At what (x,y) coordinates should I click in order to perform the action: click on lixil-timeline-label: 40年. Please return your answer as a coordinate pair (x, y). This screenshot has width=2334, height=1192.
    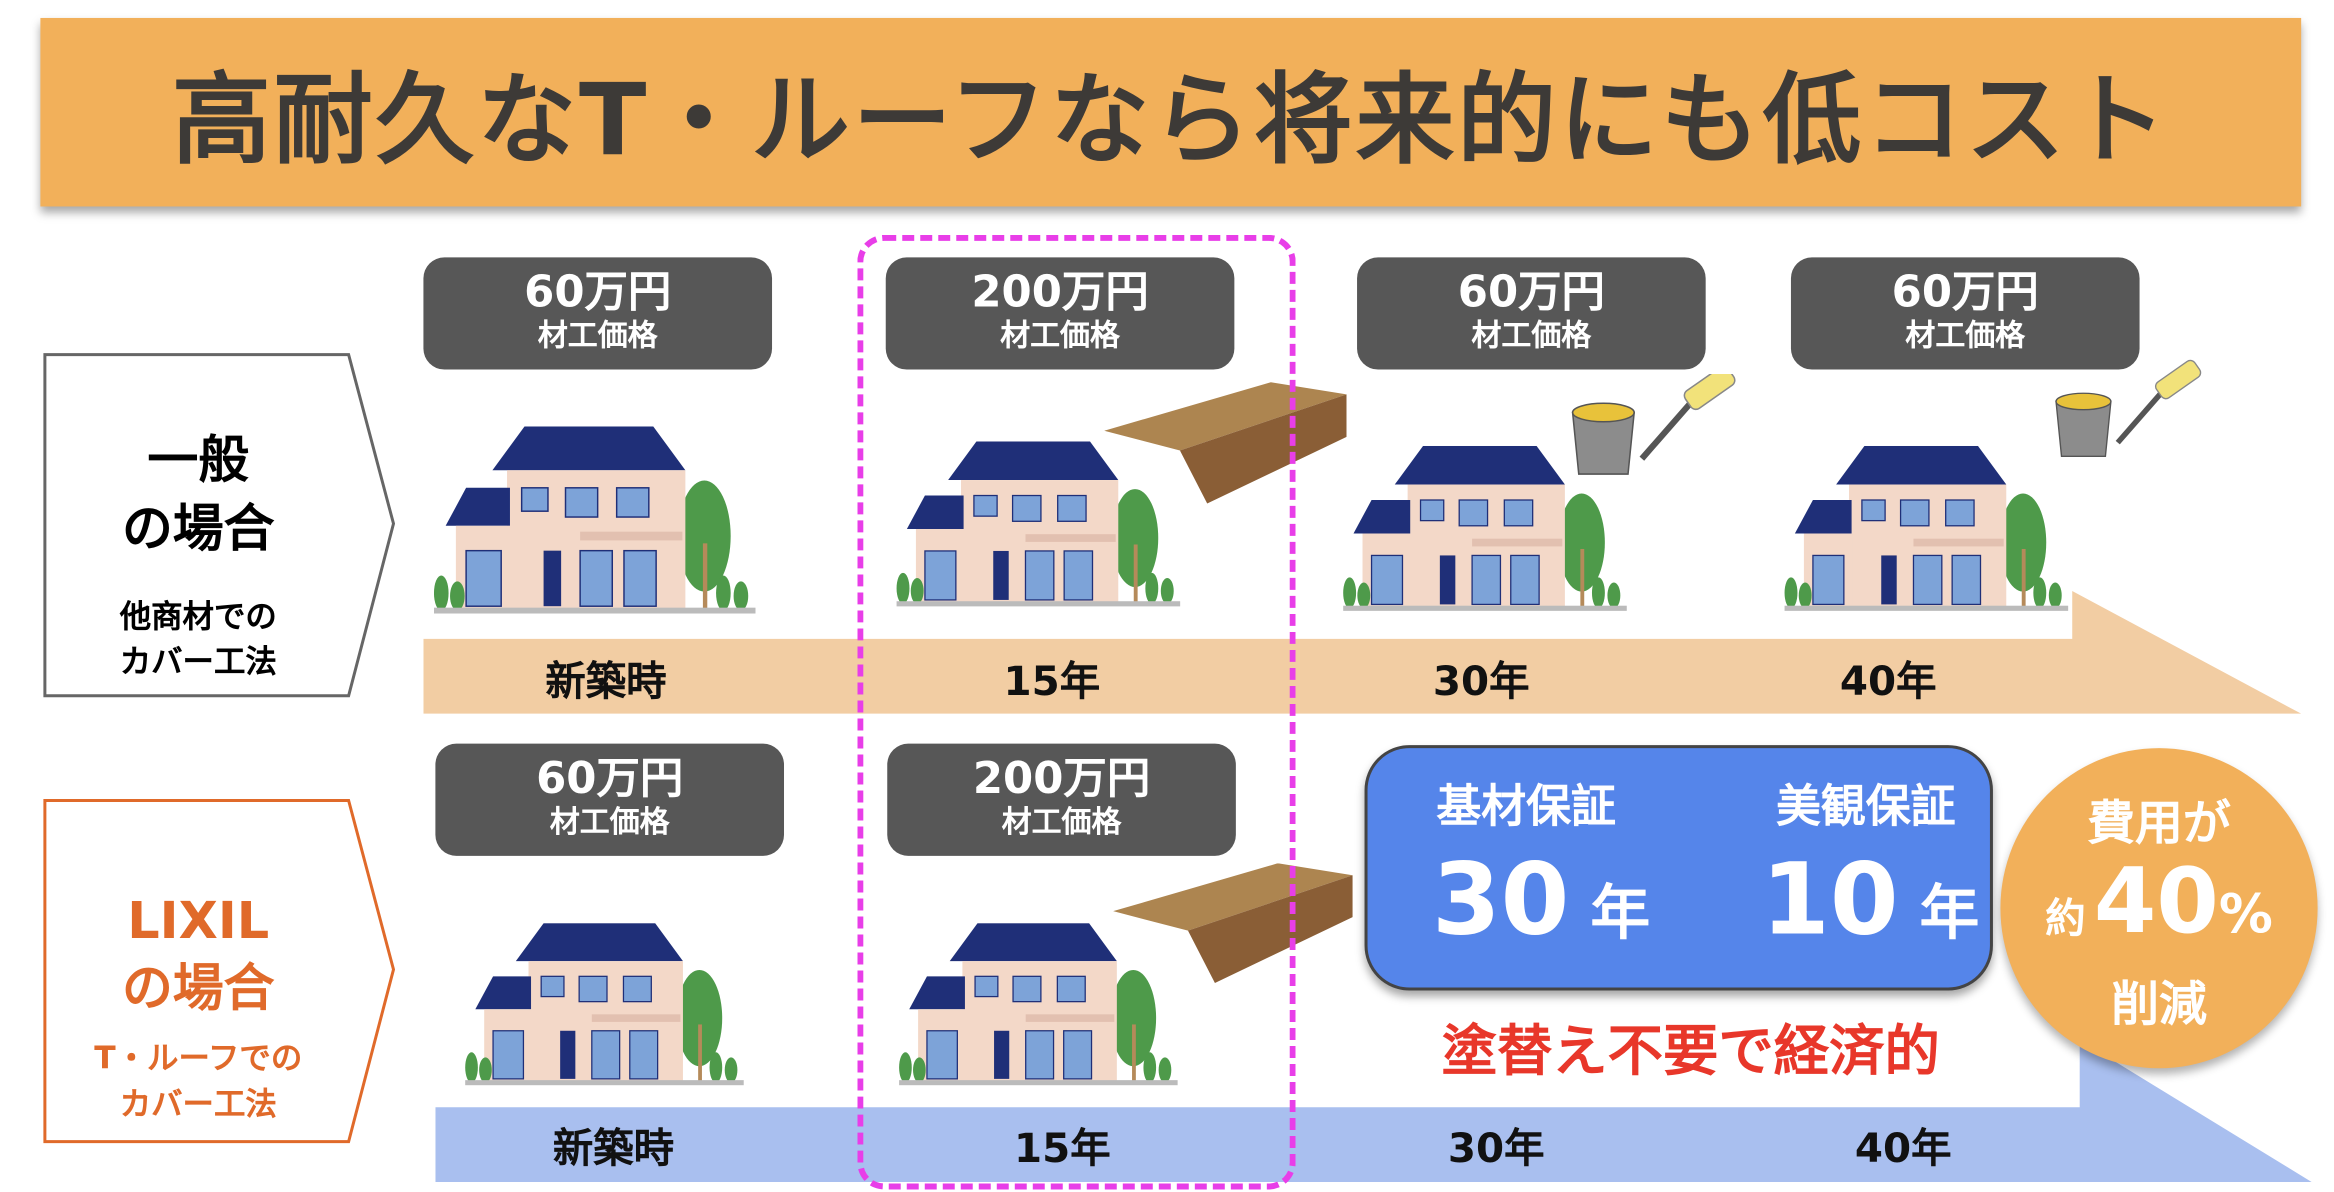
    Looking at the image, I should click on (1903, 1149).